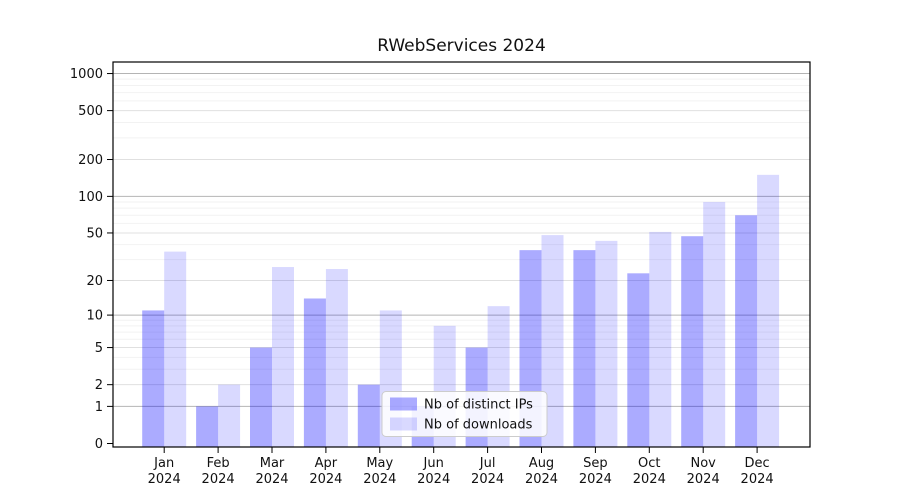 Image resolution: width=900 pixels, height=500 pixels. I want to click on chart-title: RWebServices 2024, so click(461, 46).